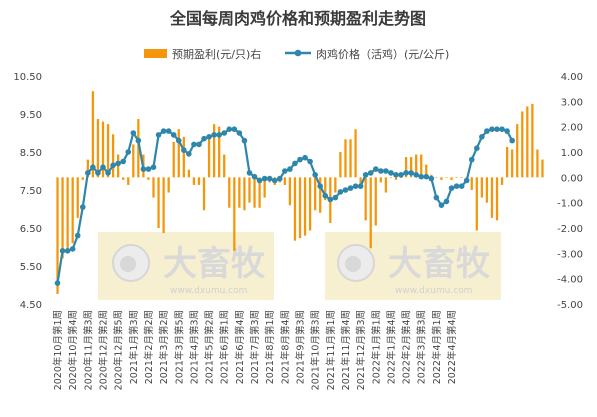  I want to click on x-axis-tick-label: 2021年1月第3周, so click(134, 347).